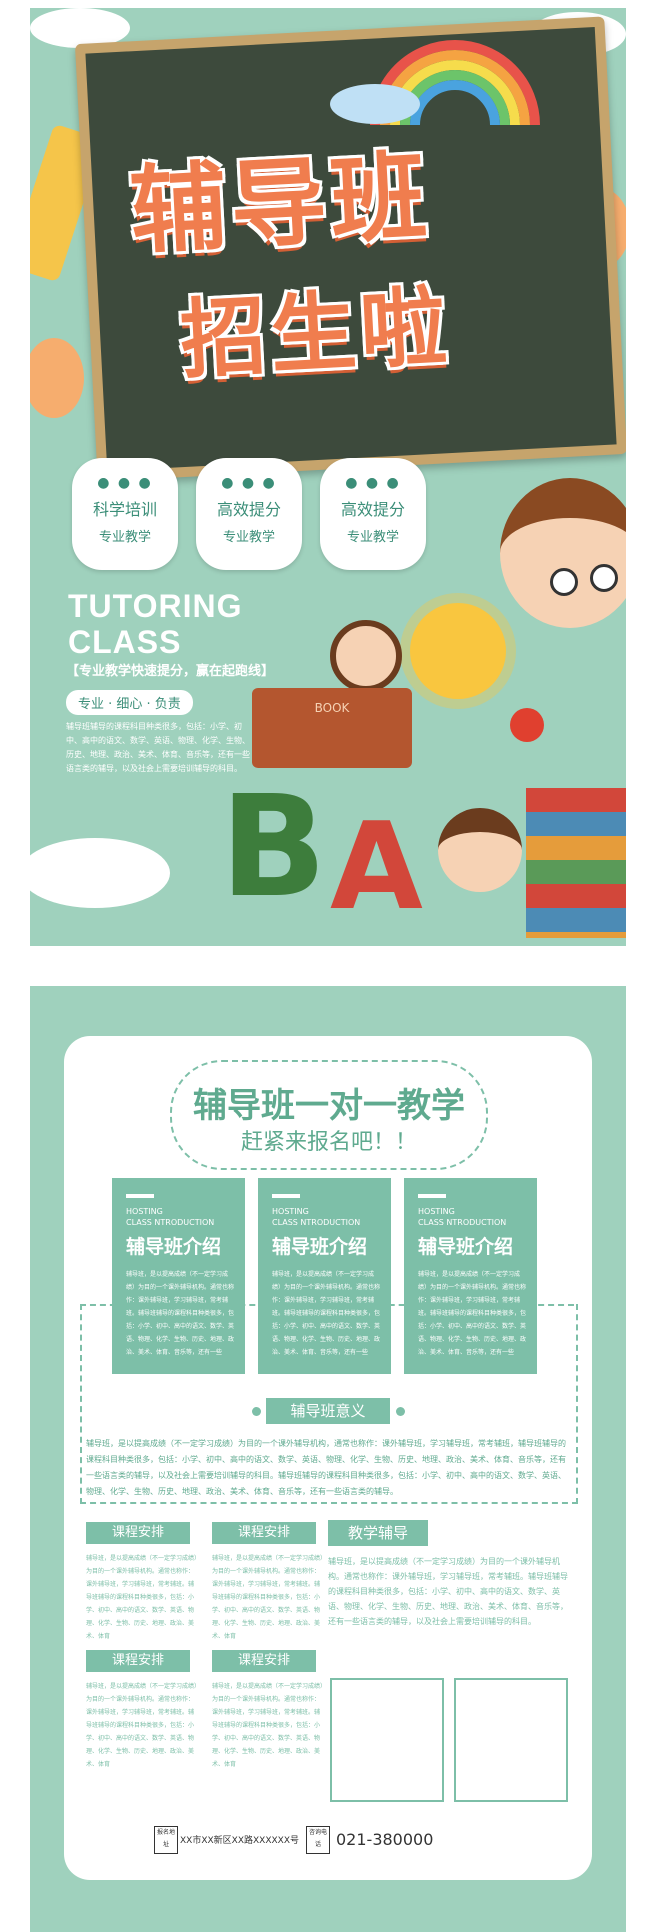 The image size is (651, 1932). Describe the element at coordinates (166, 1840) in the screenshot. I see `address-tag: 报名地址` at that location.